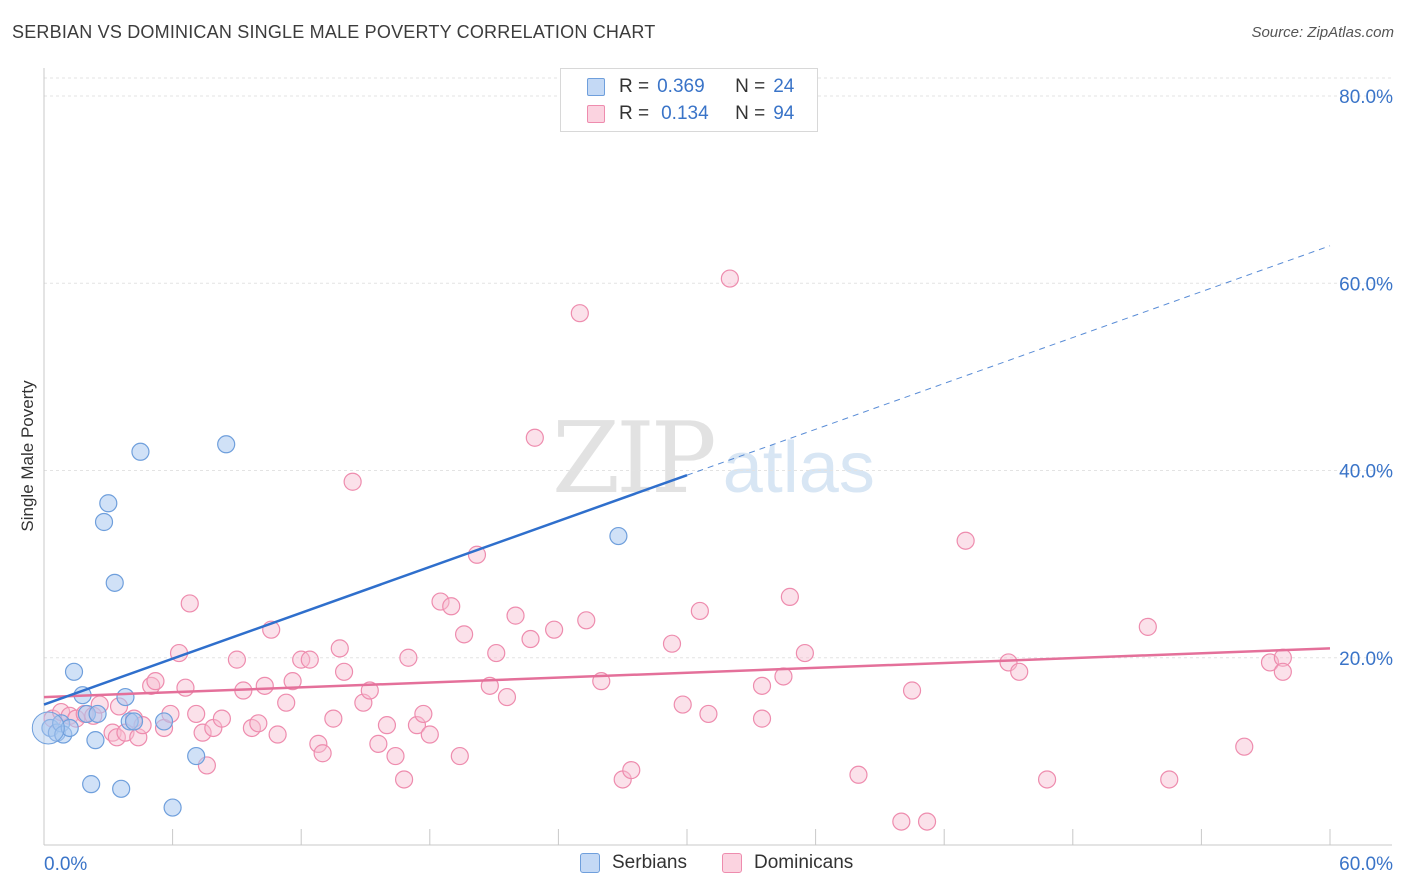 Image resolution: width=1406 pixels, height=892 pixels. What do you see at coordinates (1366, 472) in the screenshot?
I see `y-tick-label-40: 40.0%` at bounding box center [1366, 472].